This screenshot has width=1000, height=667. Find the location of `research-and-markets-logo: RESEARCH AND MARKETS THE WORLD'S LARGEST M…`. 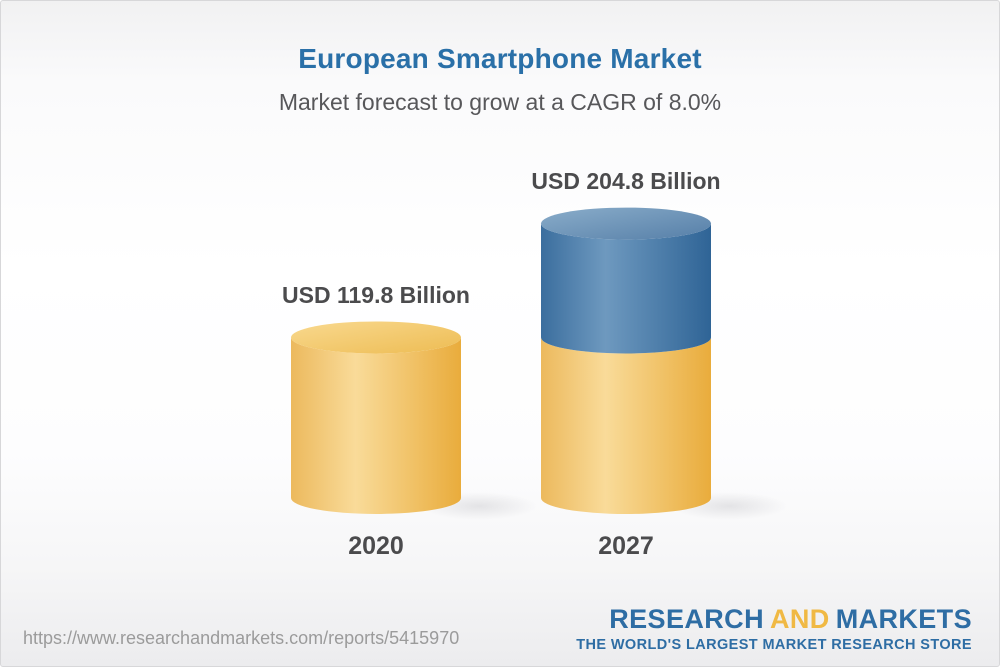

research-and-markets-logo: RESEARCH AND MARKETS THE WORLD'S LARGEST M… is located at coordinates (774, 629).